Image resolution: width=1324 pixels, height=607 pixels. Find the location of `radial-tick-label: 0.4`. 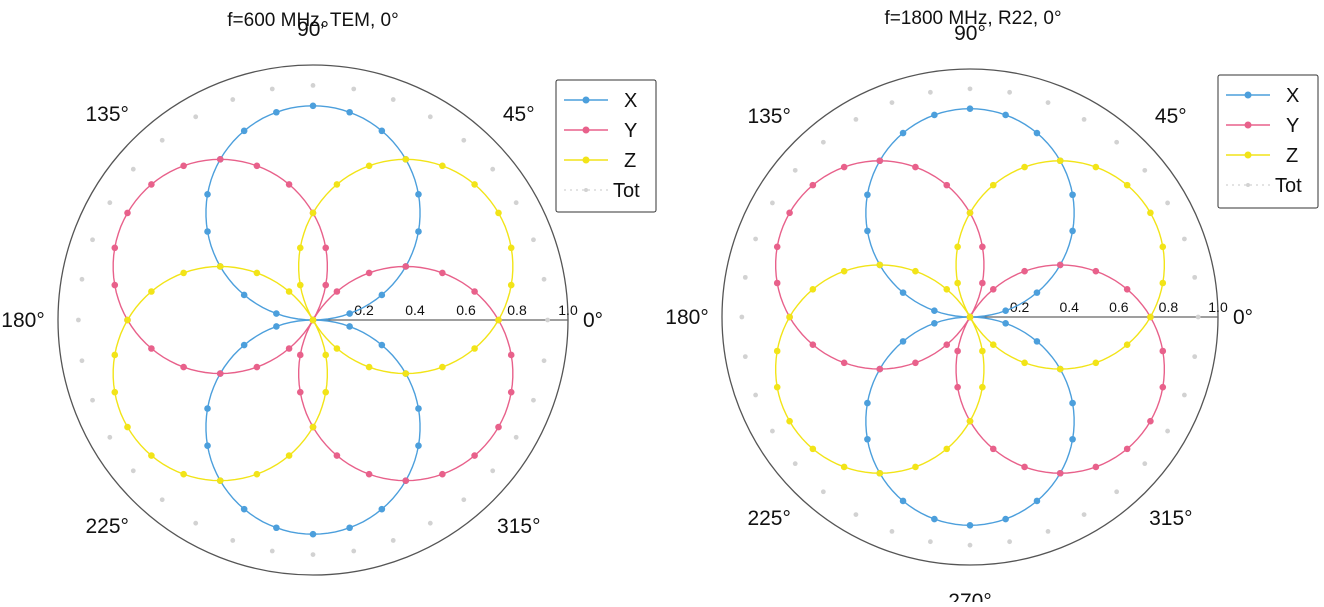

radial-tick-label: 0.4 is located at coordinates (1069, 307).